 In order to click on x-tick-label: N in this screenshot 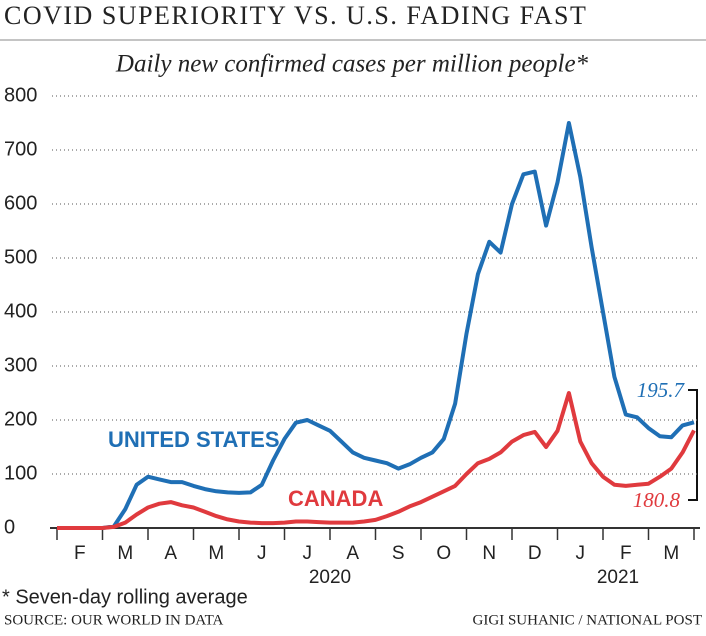, I will do `click(489, 553)`.